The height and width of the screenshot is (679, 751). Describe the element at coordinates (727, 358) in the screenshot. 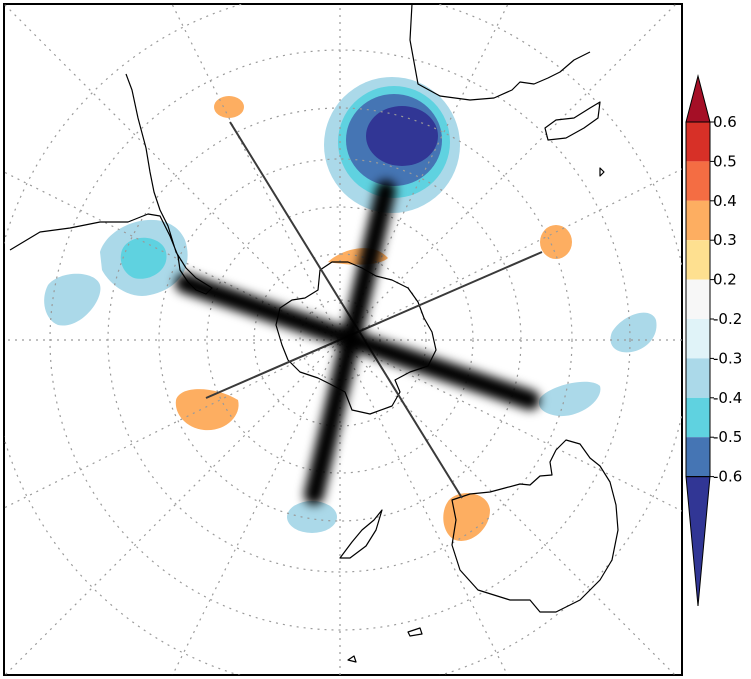

I see `colorbar-tick-label: -0.3` at that location.